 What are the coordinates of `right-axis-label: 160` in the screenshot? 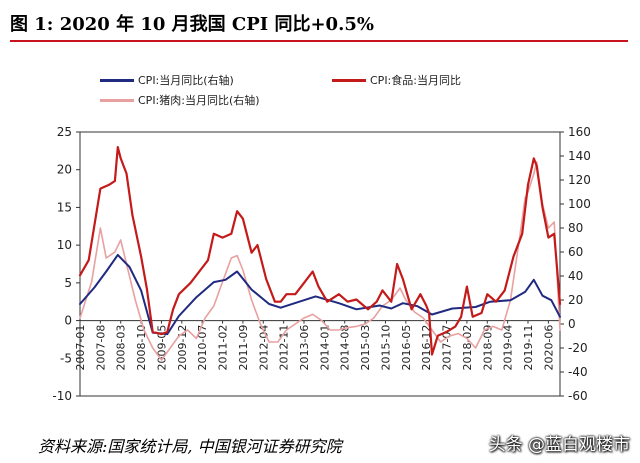 It's located at (579, 132).